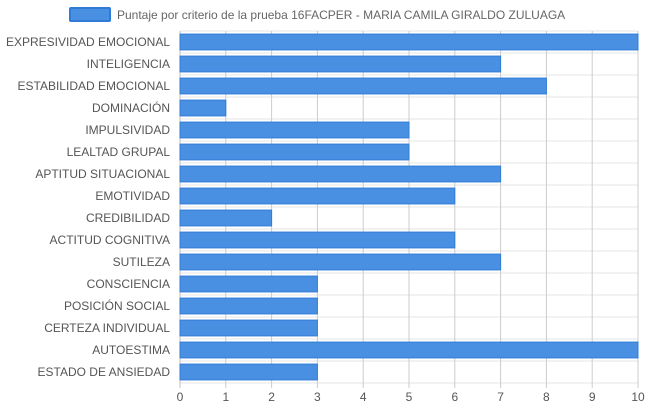  What do you see at coordinates (592, 397) in the screenshot?
I see `x-tick-label: 9` at bounding box center [592, 397].